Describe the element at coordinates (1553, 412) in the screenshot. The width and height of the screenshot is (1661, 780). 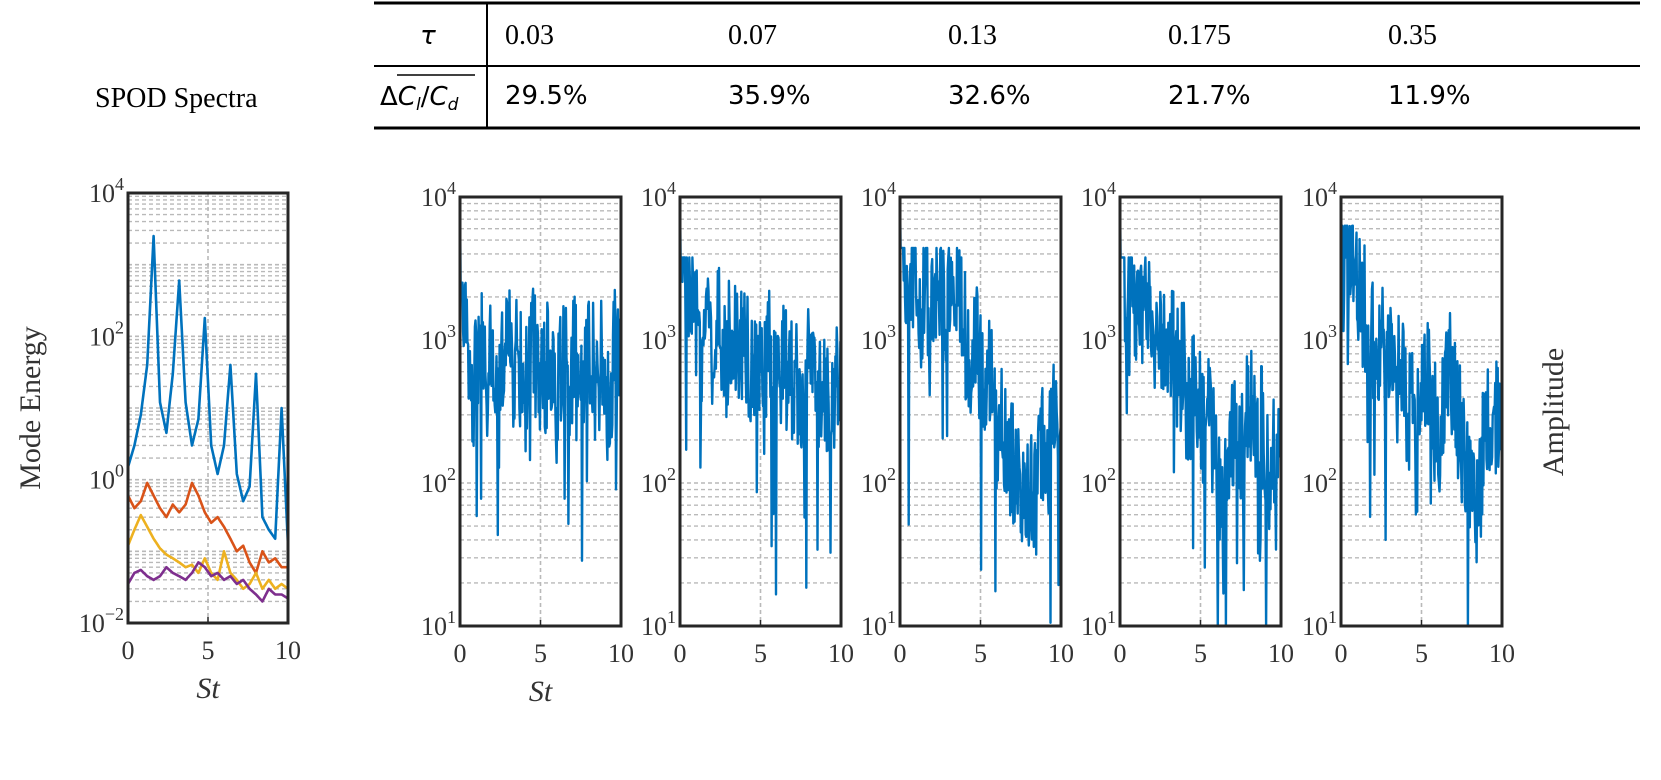
I see `y-axis-label-amplitude: Amplitude` at that location.